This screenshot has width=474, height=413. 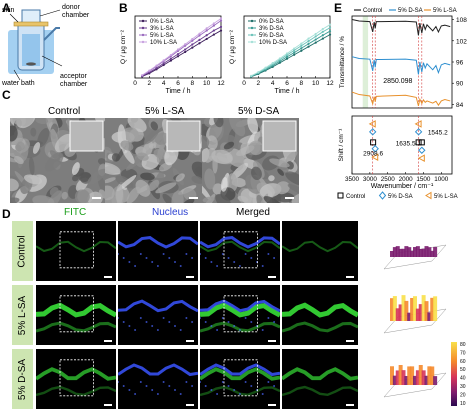 I want to click on tile-control-surface, so click(x=415, y=251).